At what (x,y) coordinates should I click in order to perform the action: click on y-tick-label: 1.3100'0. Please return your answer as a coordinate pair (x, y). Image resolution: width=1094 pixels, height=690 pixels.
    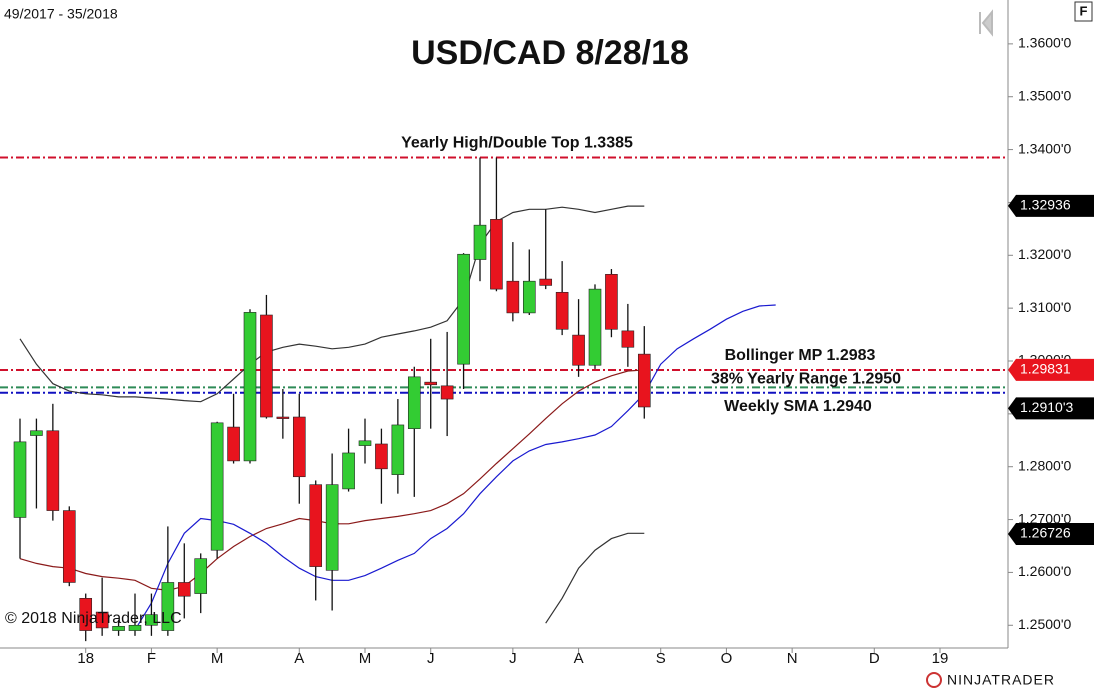
    Looking at the image, I should click on (1044, 307).